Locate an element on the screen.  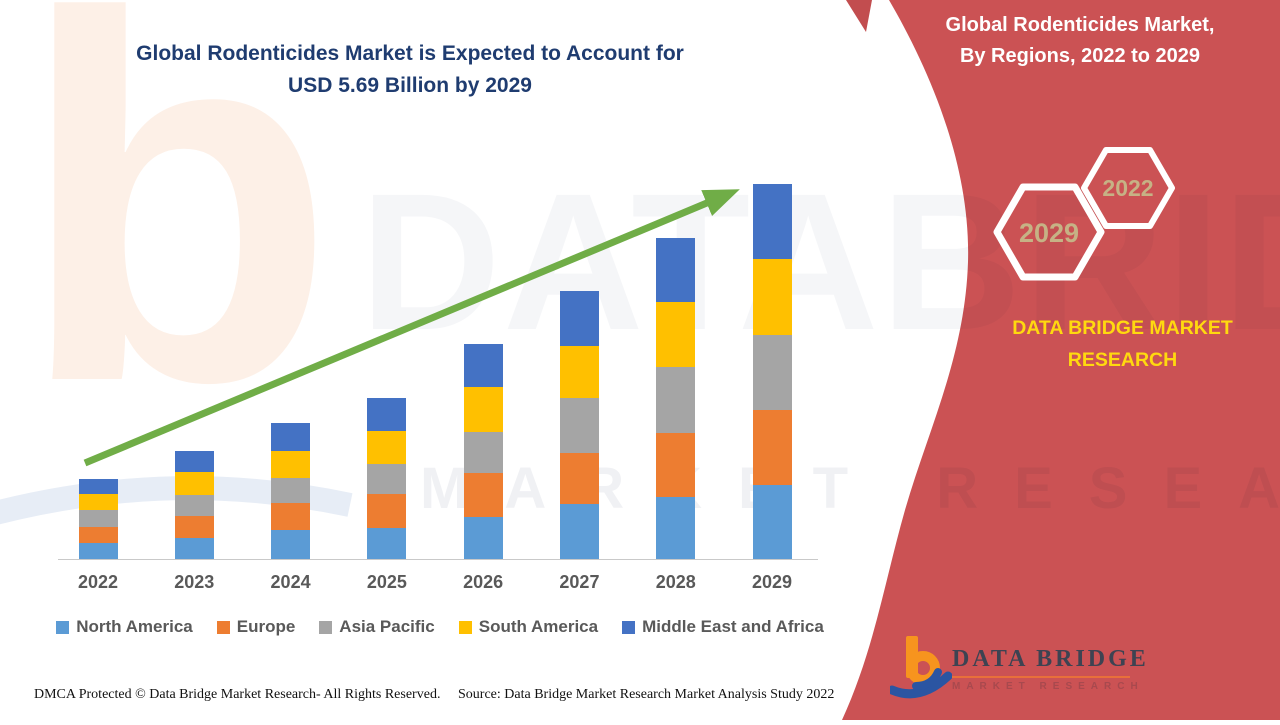
hexagon-2022 is located at coordinates (1128, 188).